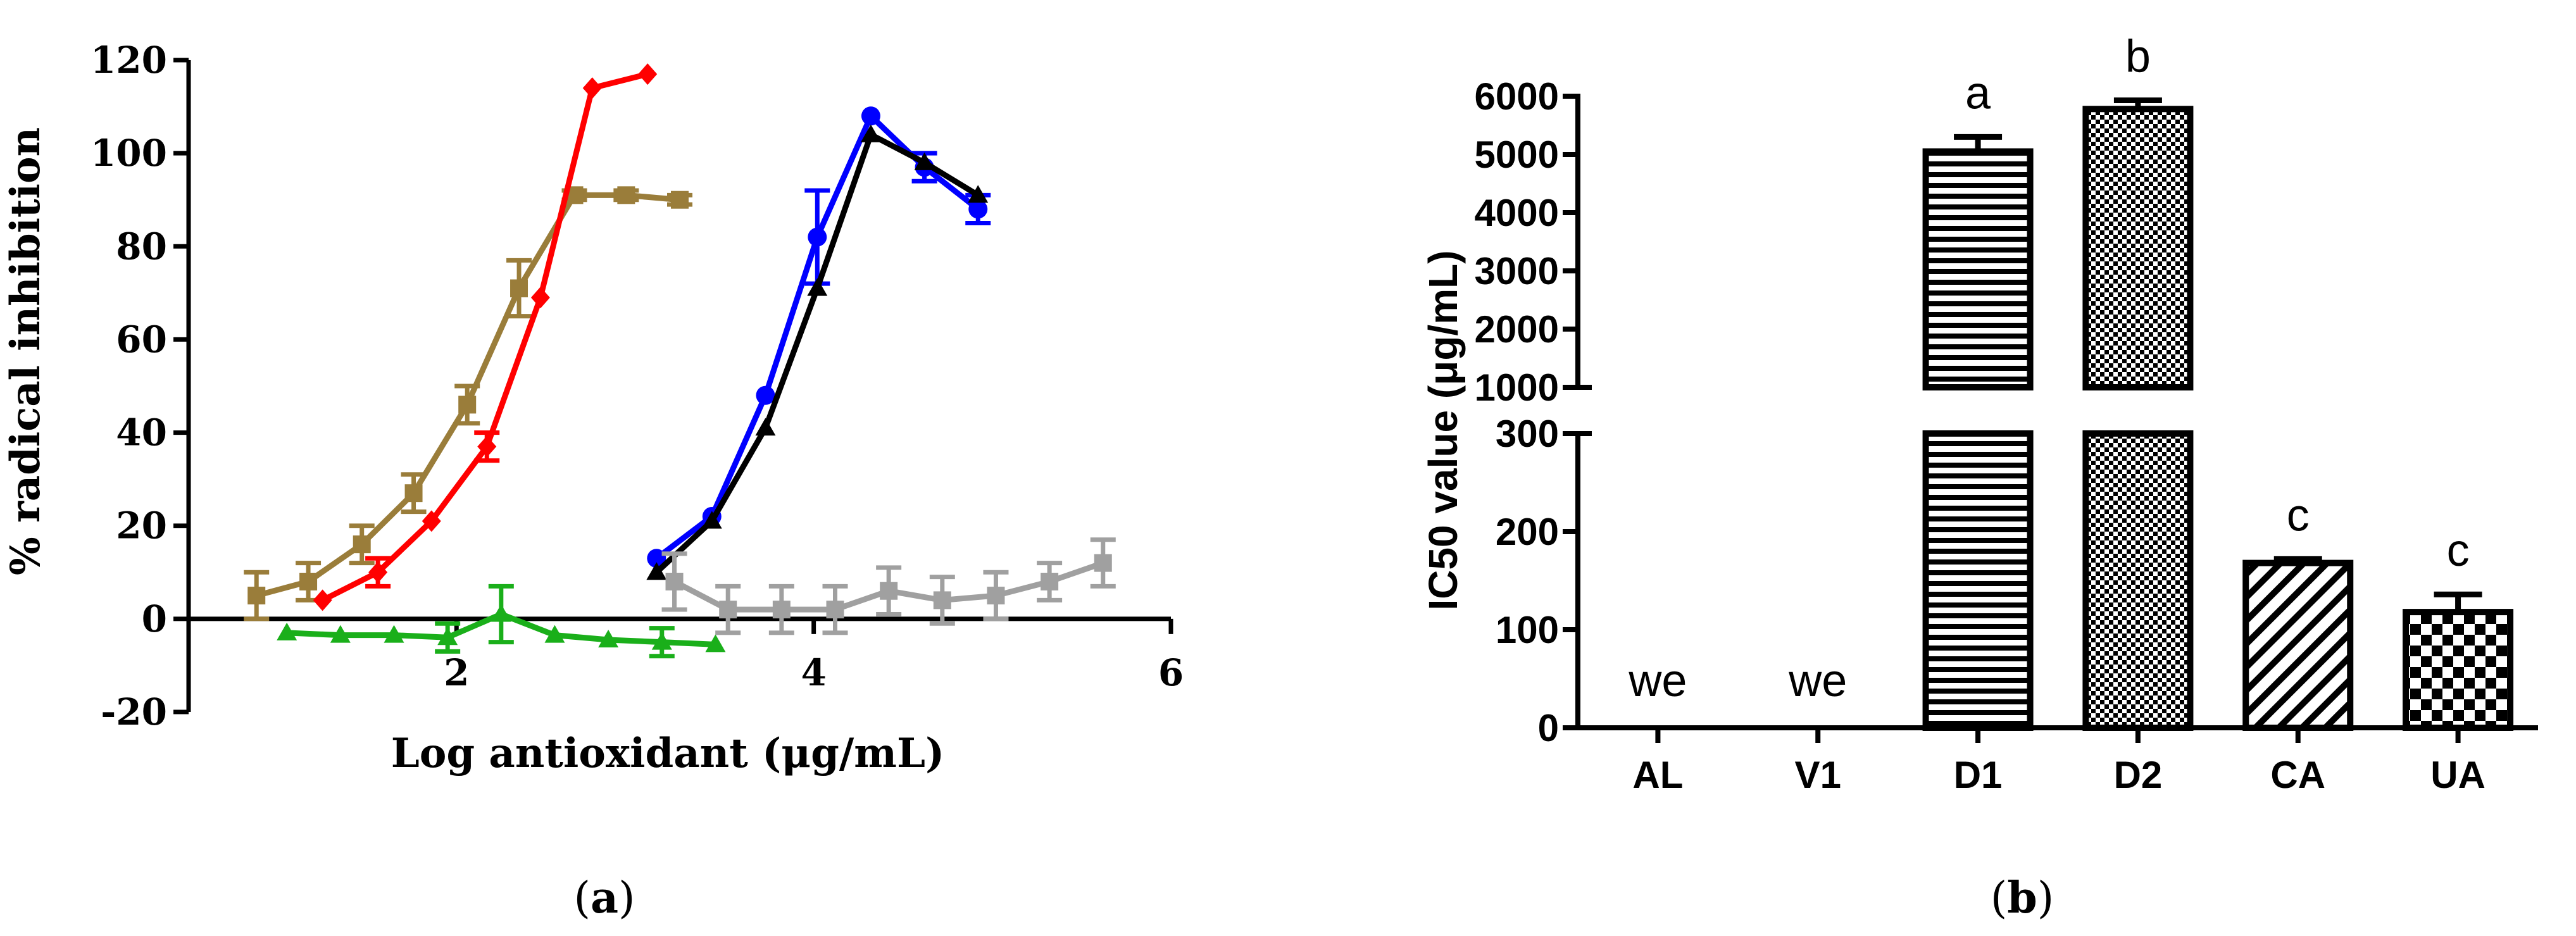  I want to click on panel-b-x-tick-label: CA, so click(2297, 775).